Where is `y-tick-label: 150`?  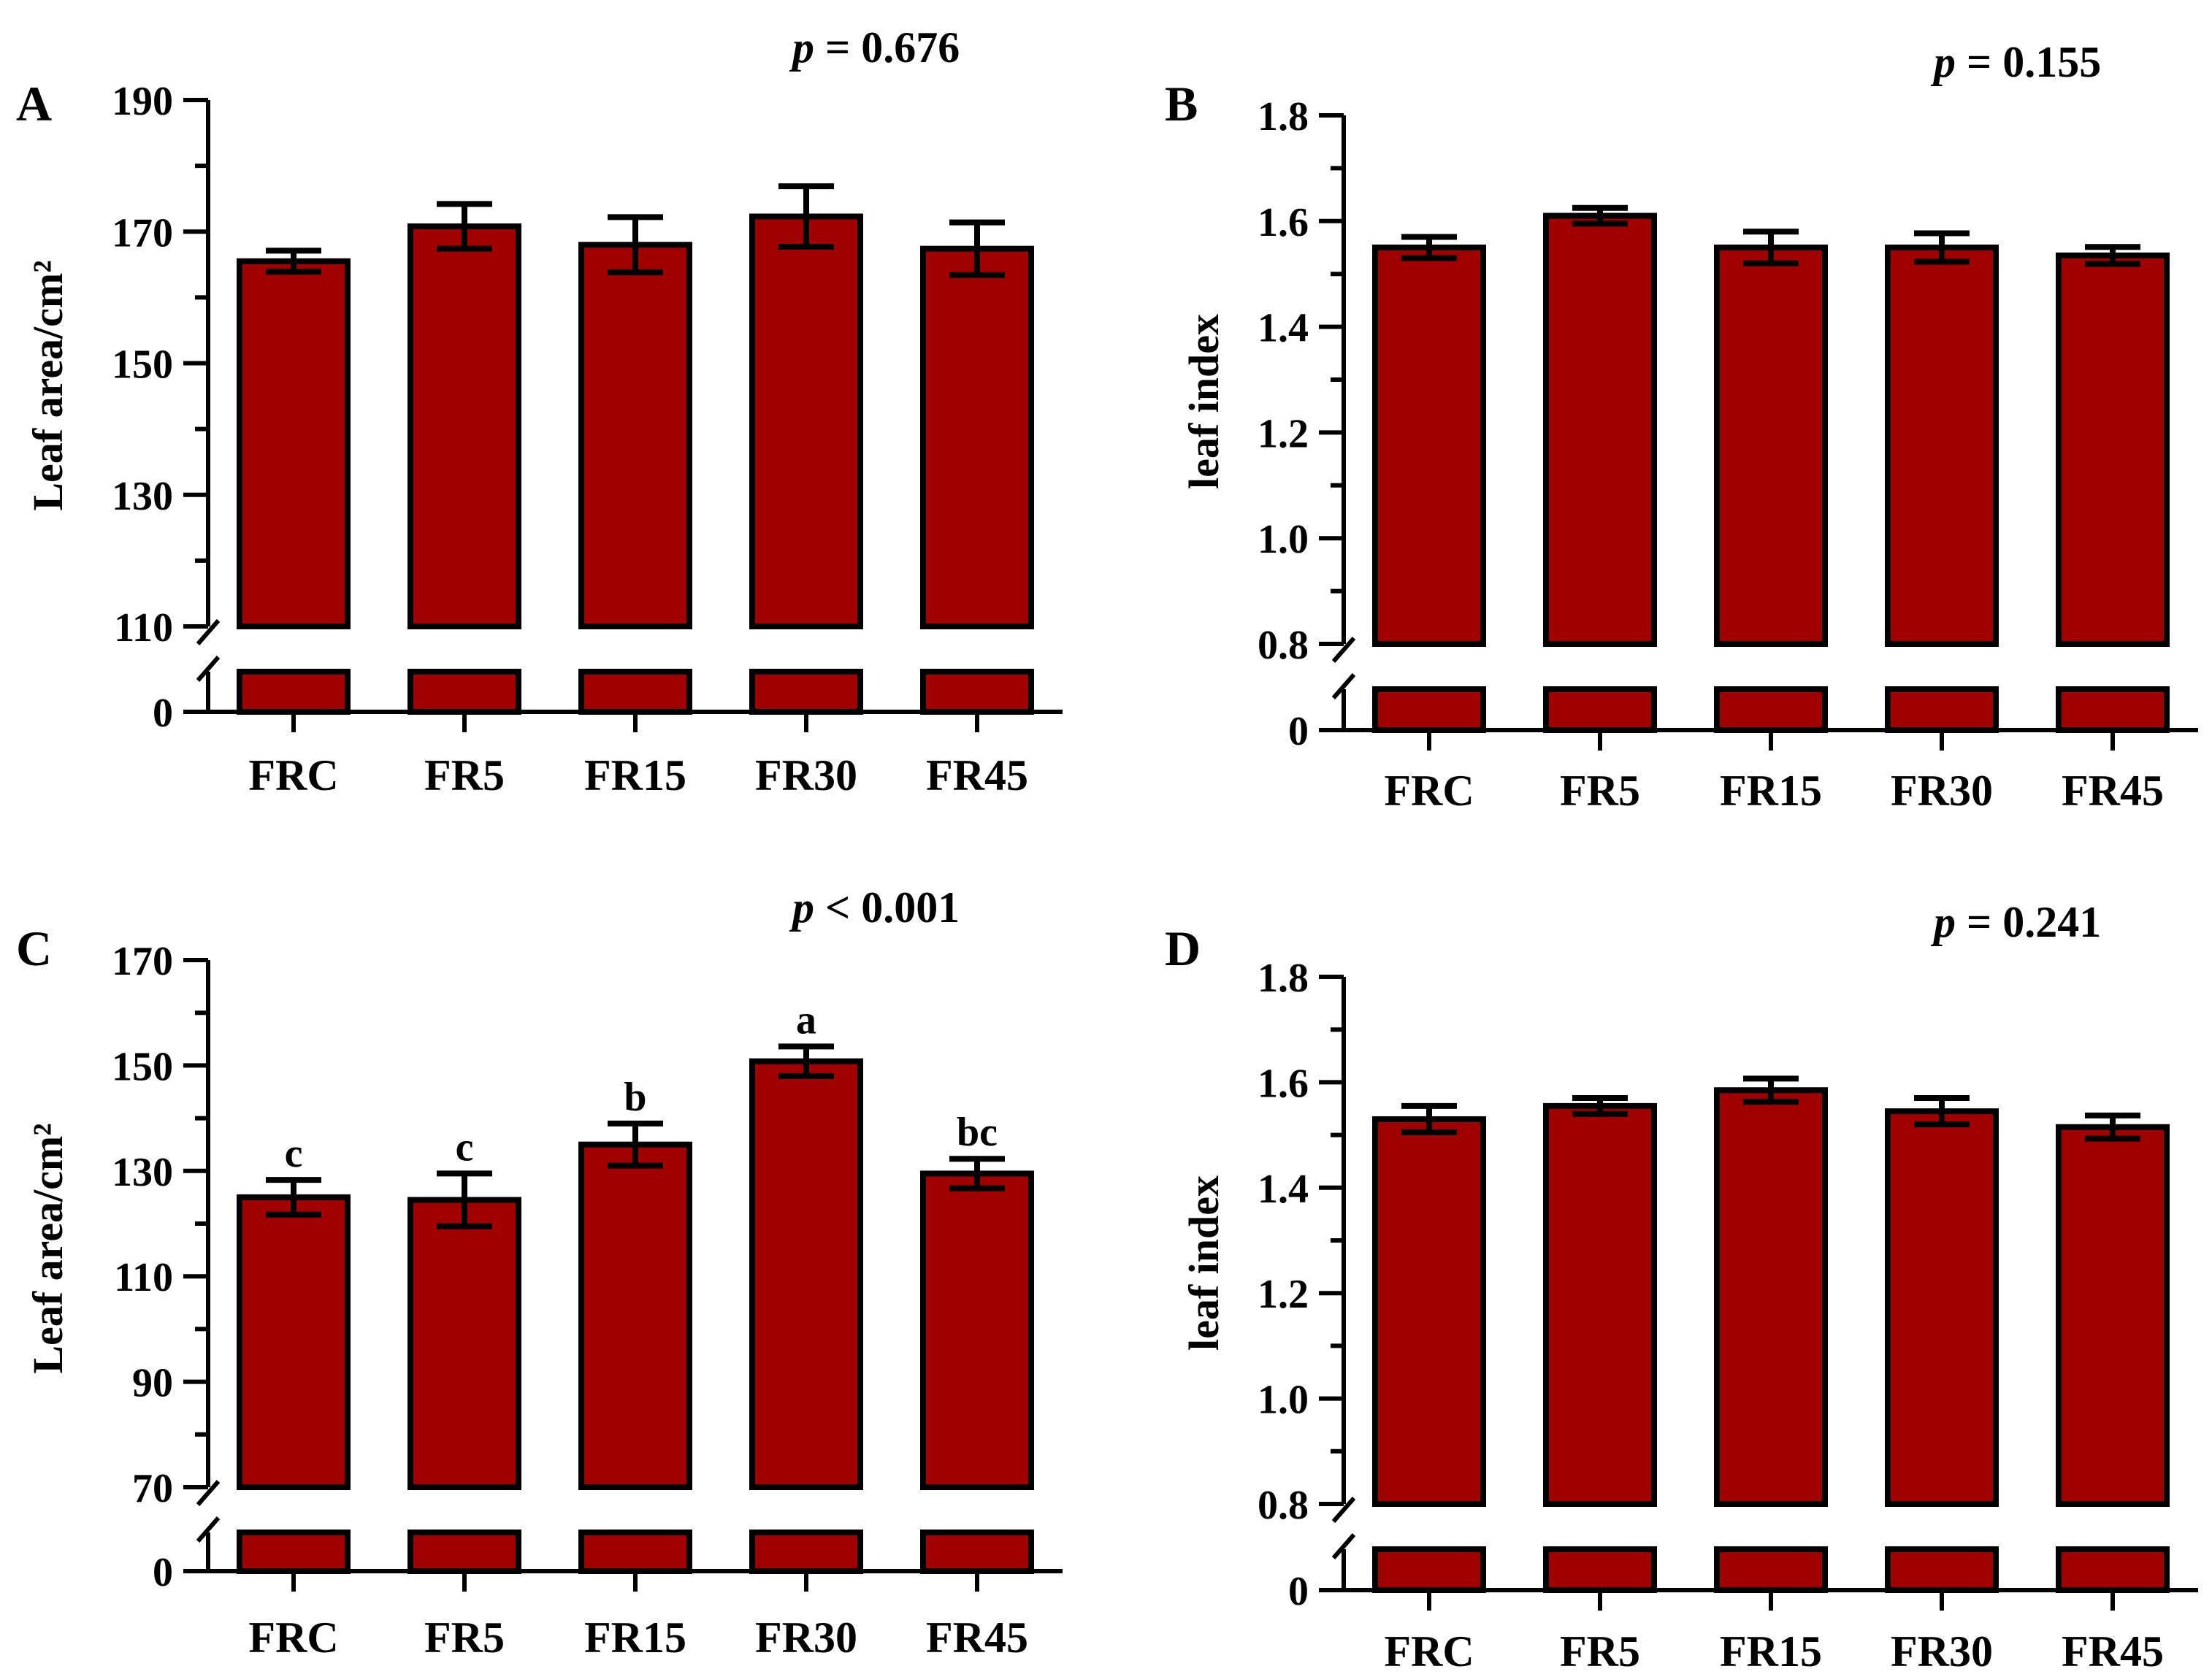
y-tick-label: 150 is located at coordinates (142, 365).